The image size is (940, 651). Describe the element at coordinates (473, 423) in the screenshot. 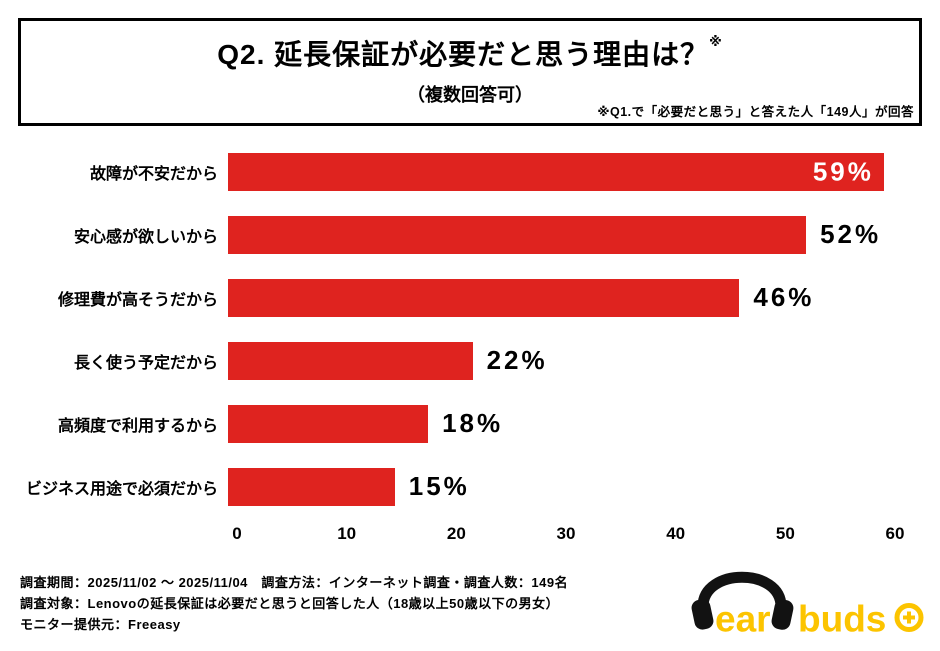

I see `value-label: 18%` at that location.